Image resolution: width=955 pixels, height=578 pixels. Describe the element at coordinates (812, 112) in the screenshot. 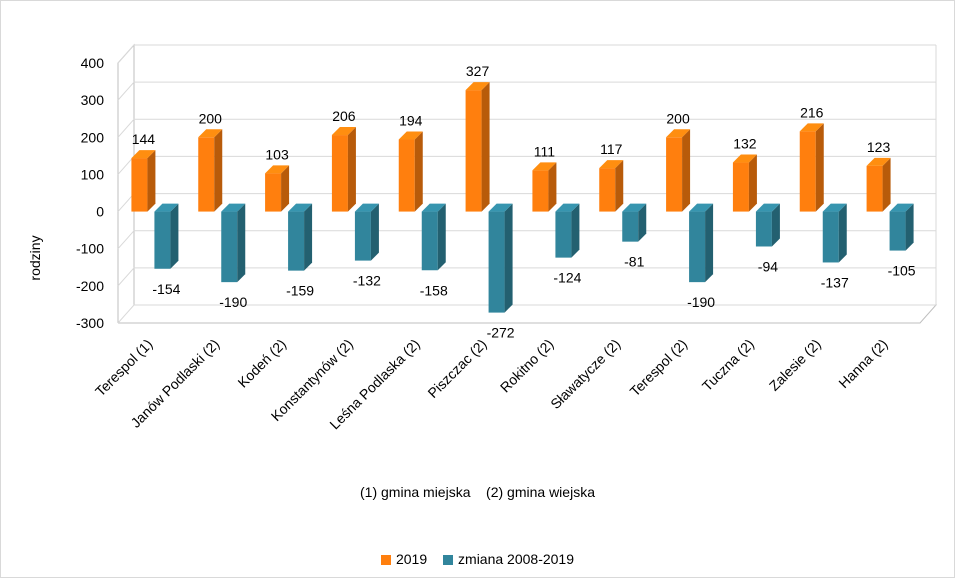

I see `data-label-2019-10: 216` at that location.